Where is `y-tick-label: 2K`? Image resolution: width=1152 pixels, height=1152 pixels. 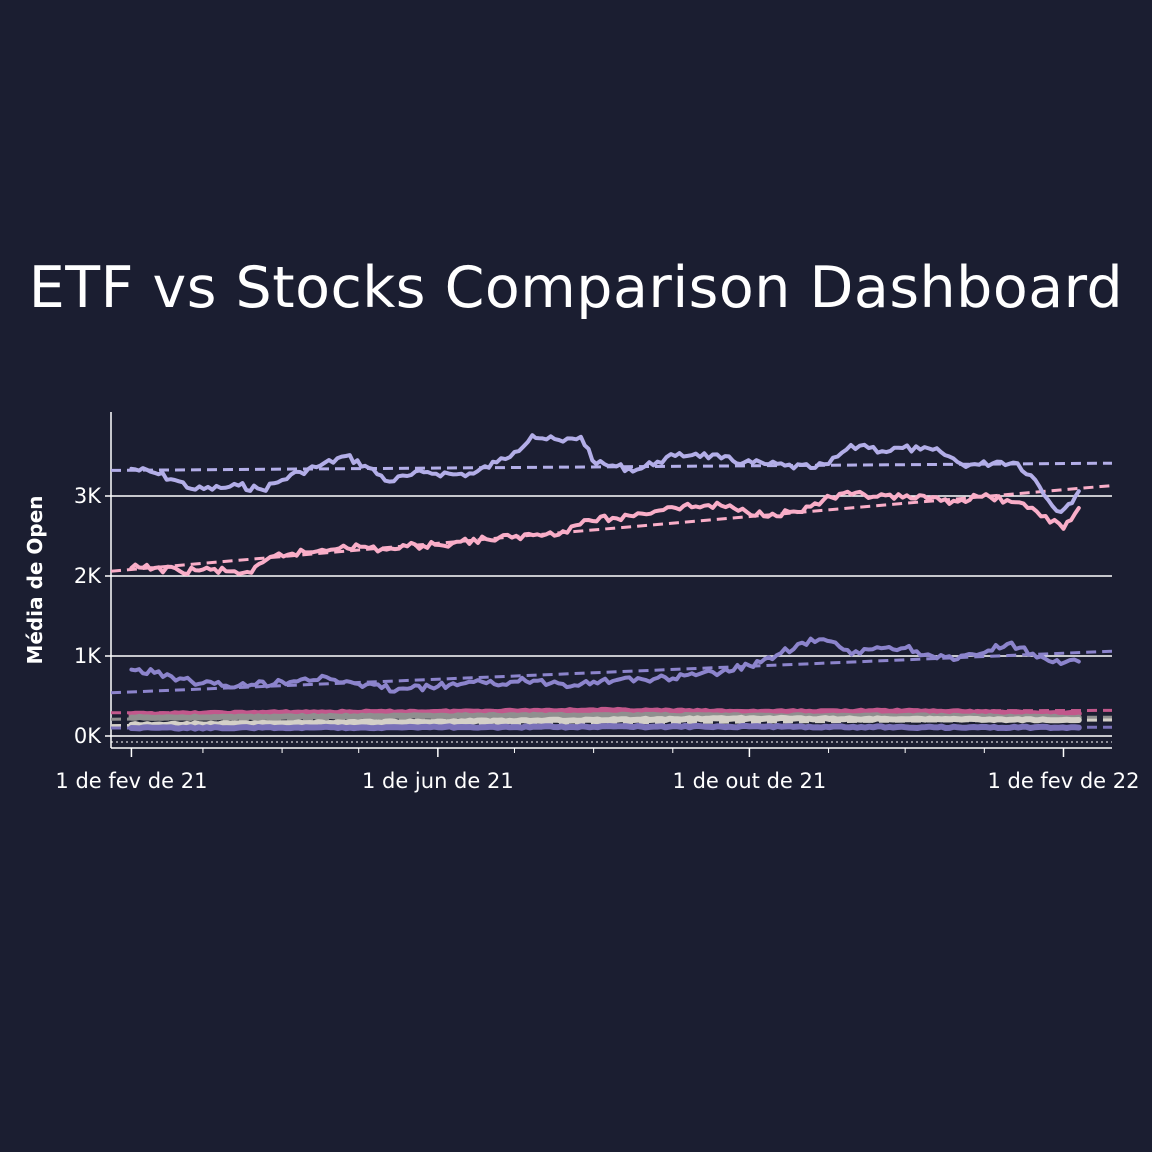 y-tick-label: 2K is located at coordinates (88, 576).